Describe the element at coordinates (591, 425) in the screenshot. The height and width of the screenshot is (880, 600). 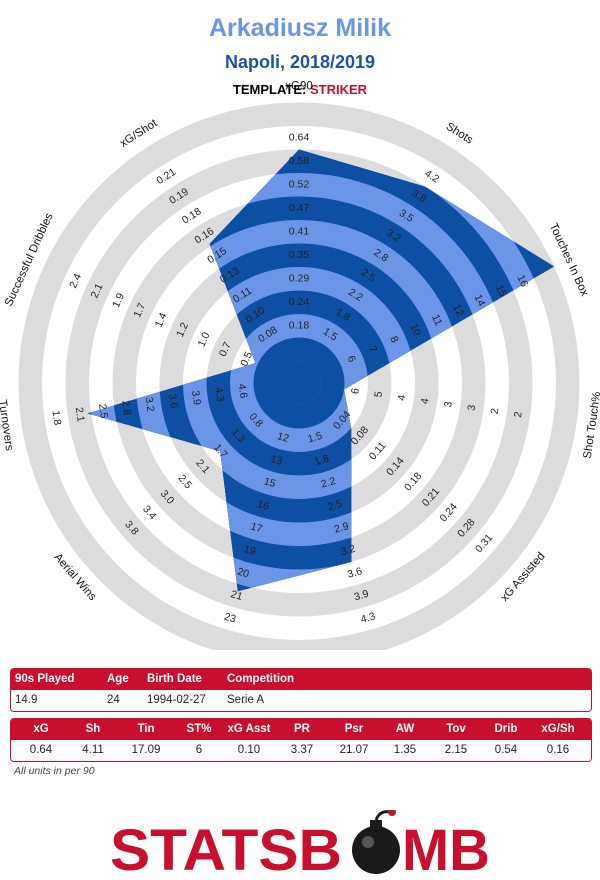
I see `axis-label: Shot Touch%` at that location.